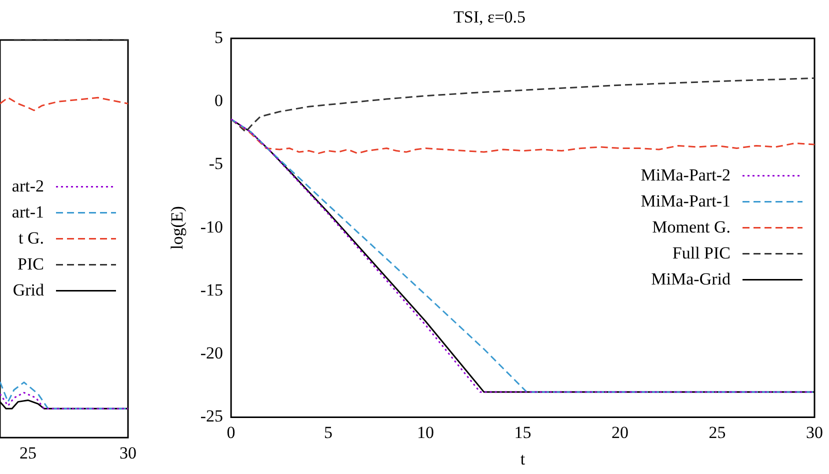  I want to click on x-tick-label: 20, so click(620, 432).